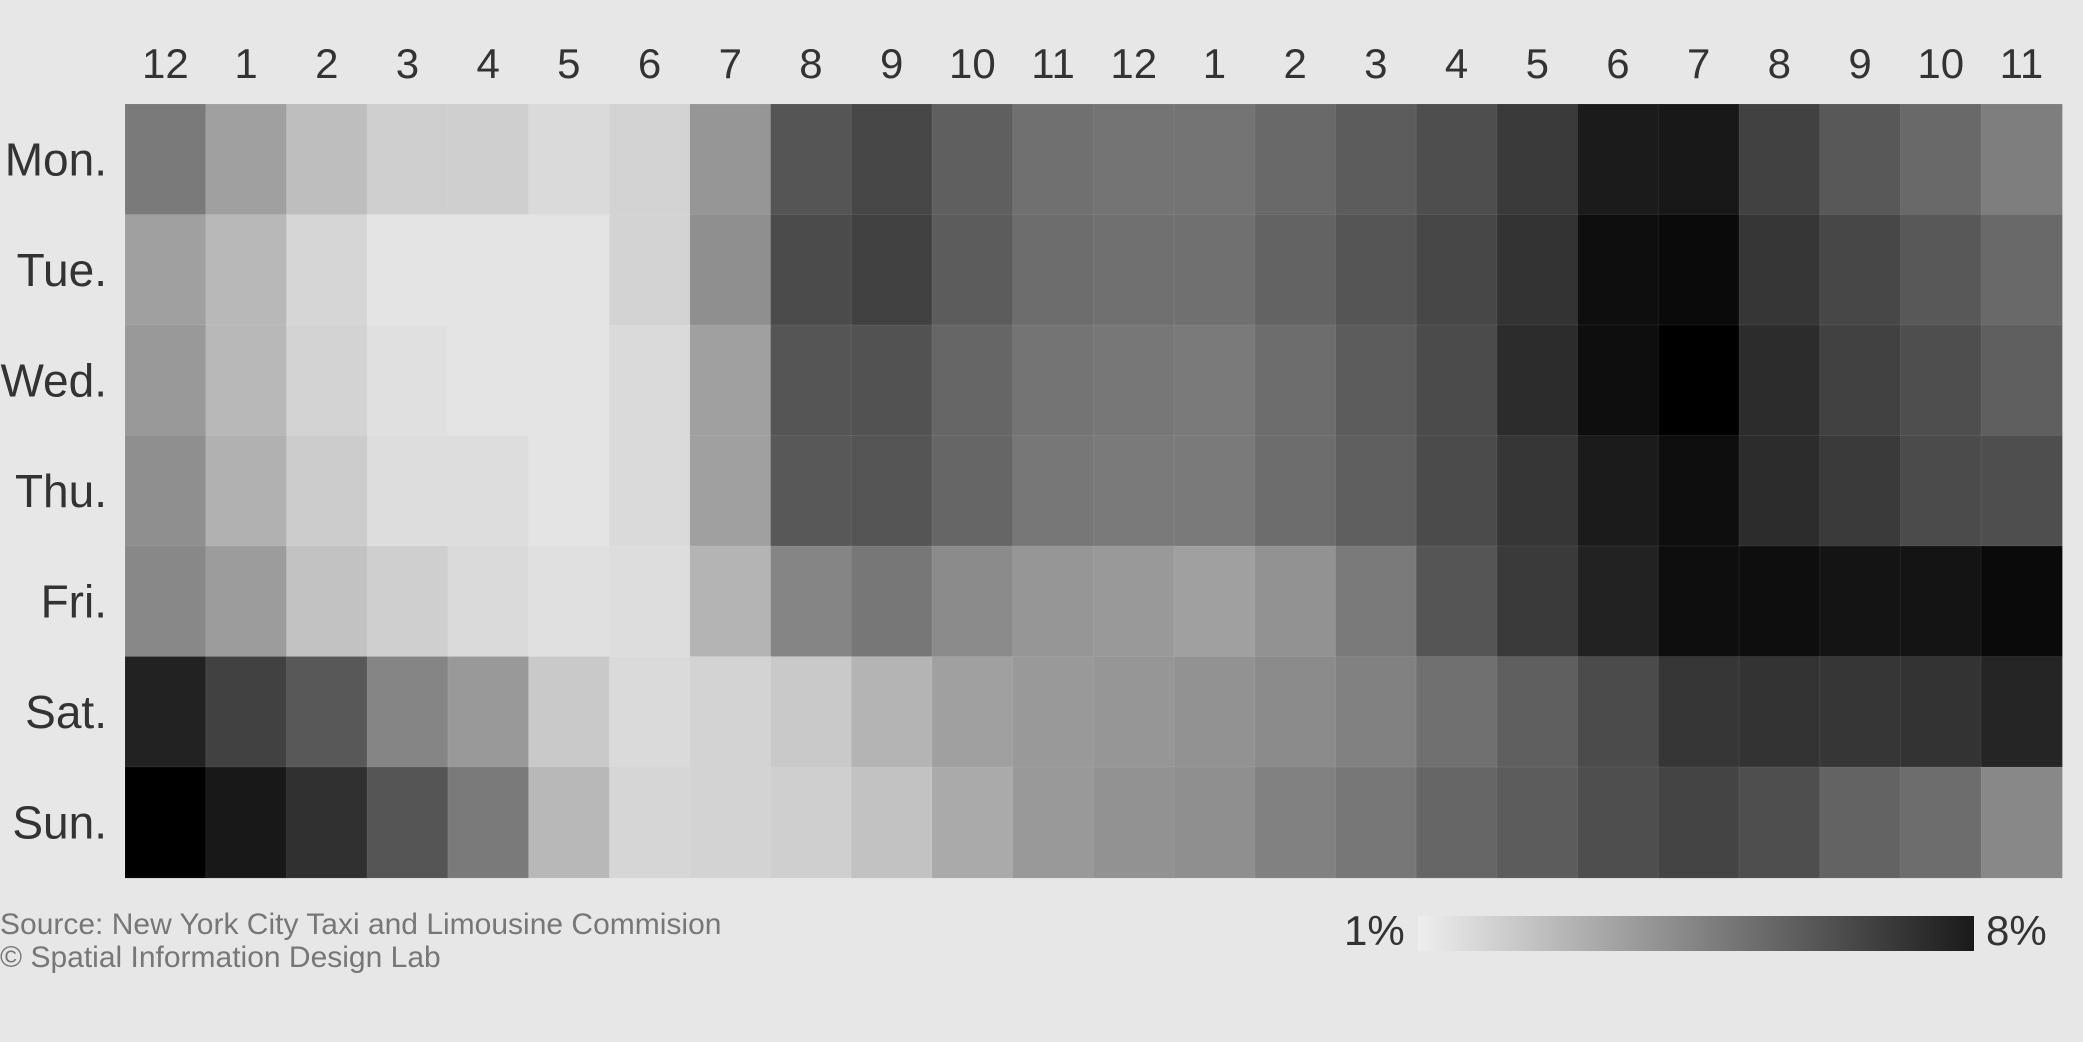 The image size is (2083, 1042). I want to click on hour-tick-label: 12, so click(1133, 63).